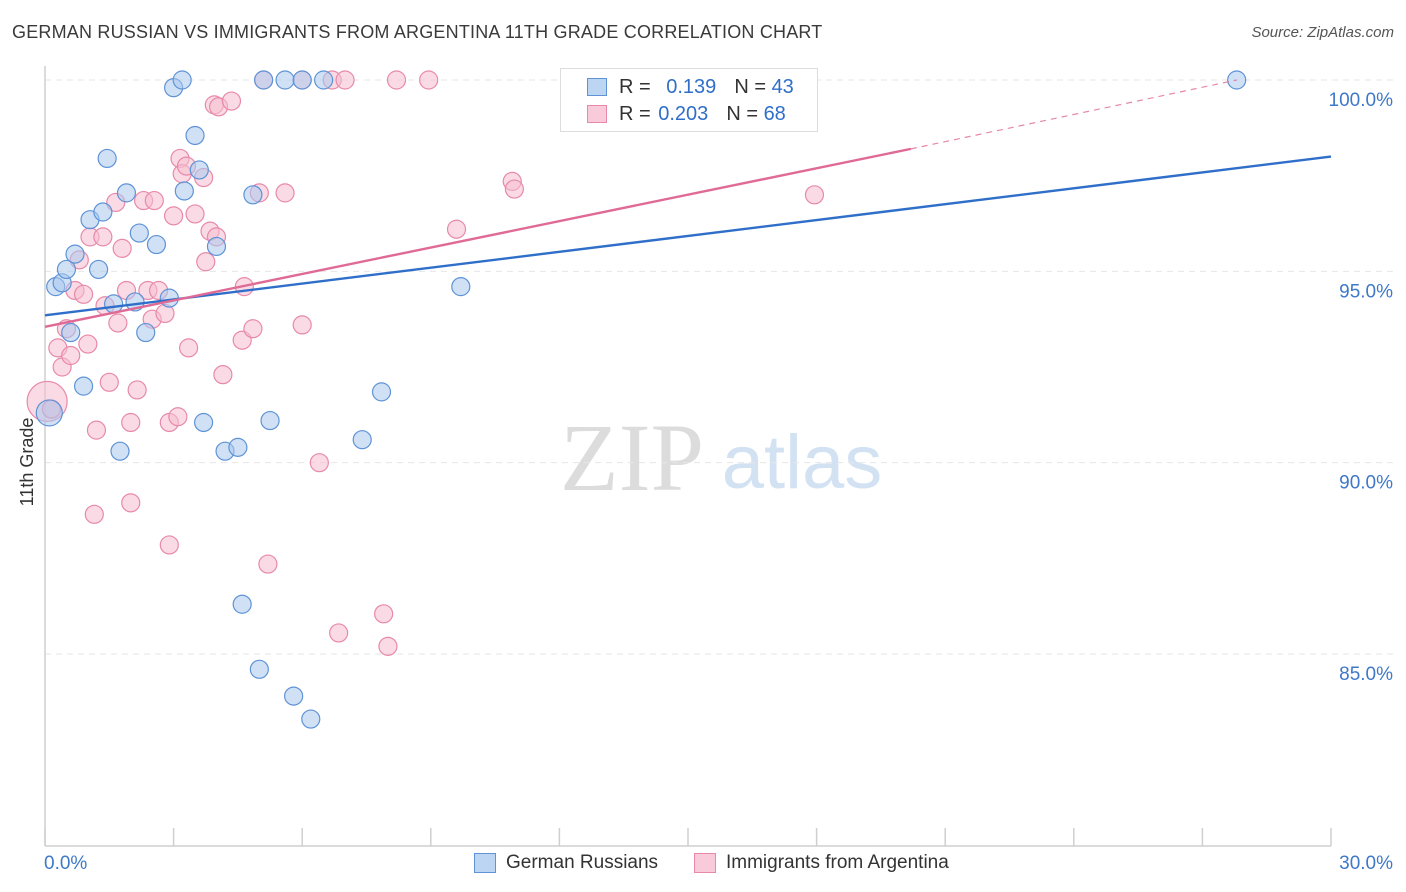 This screenshot has height=892, width=1406. Describe the element at coordinates (802, 462) in the screenshot. I see `watermark-atlas: atlas` at that location.